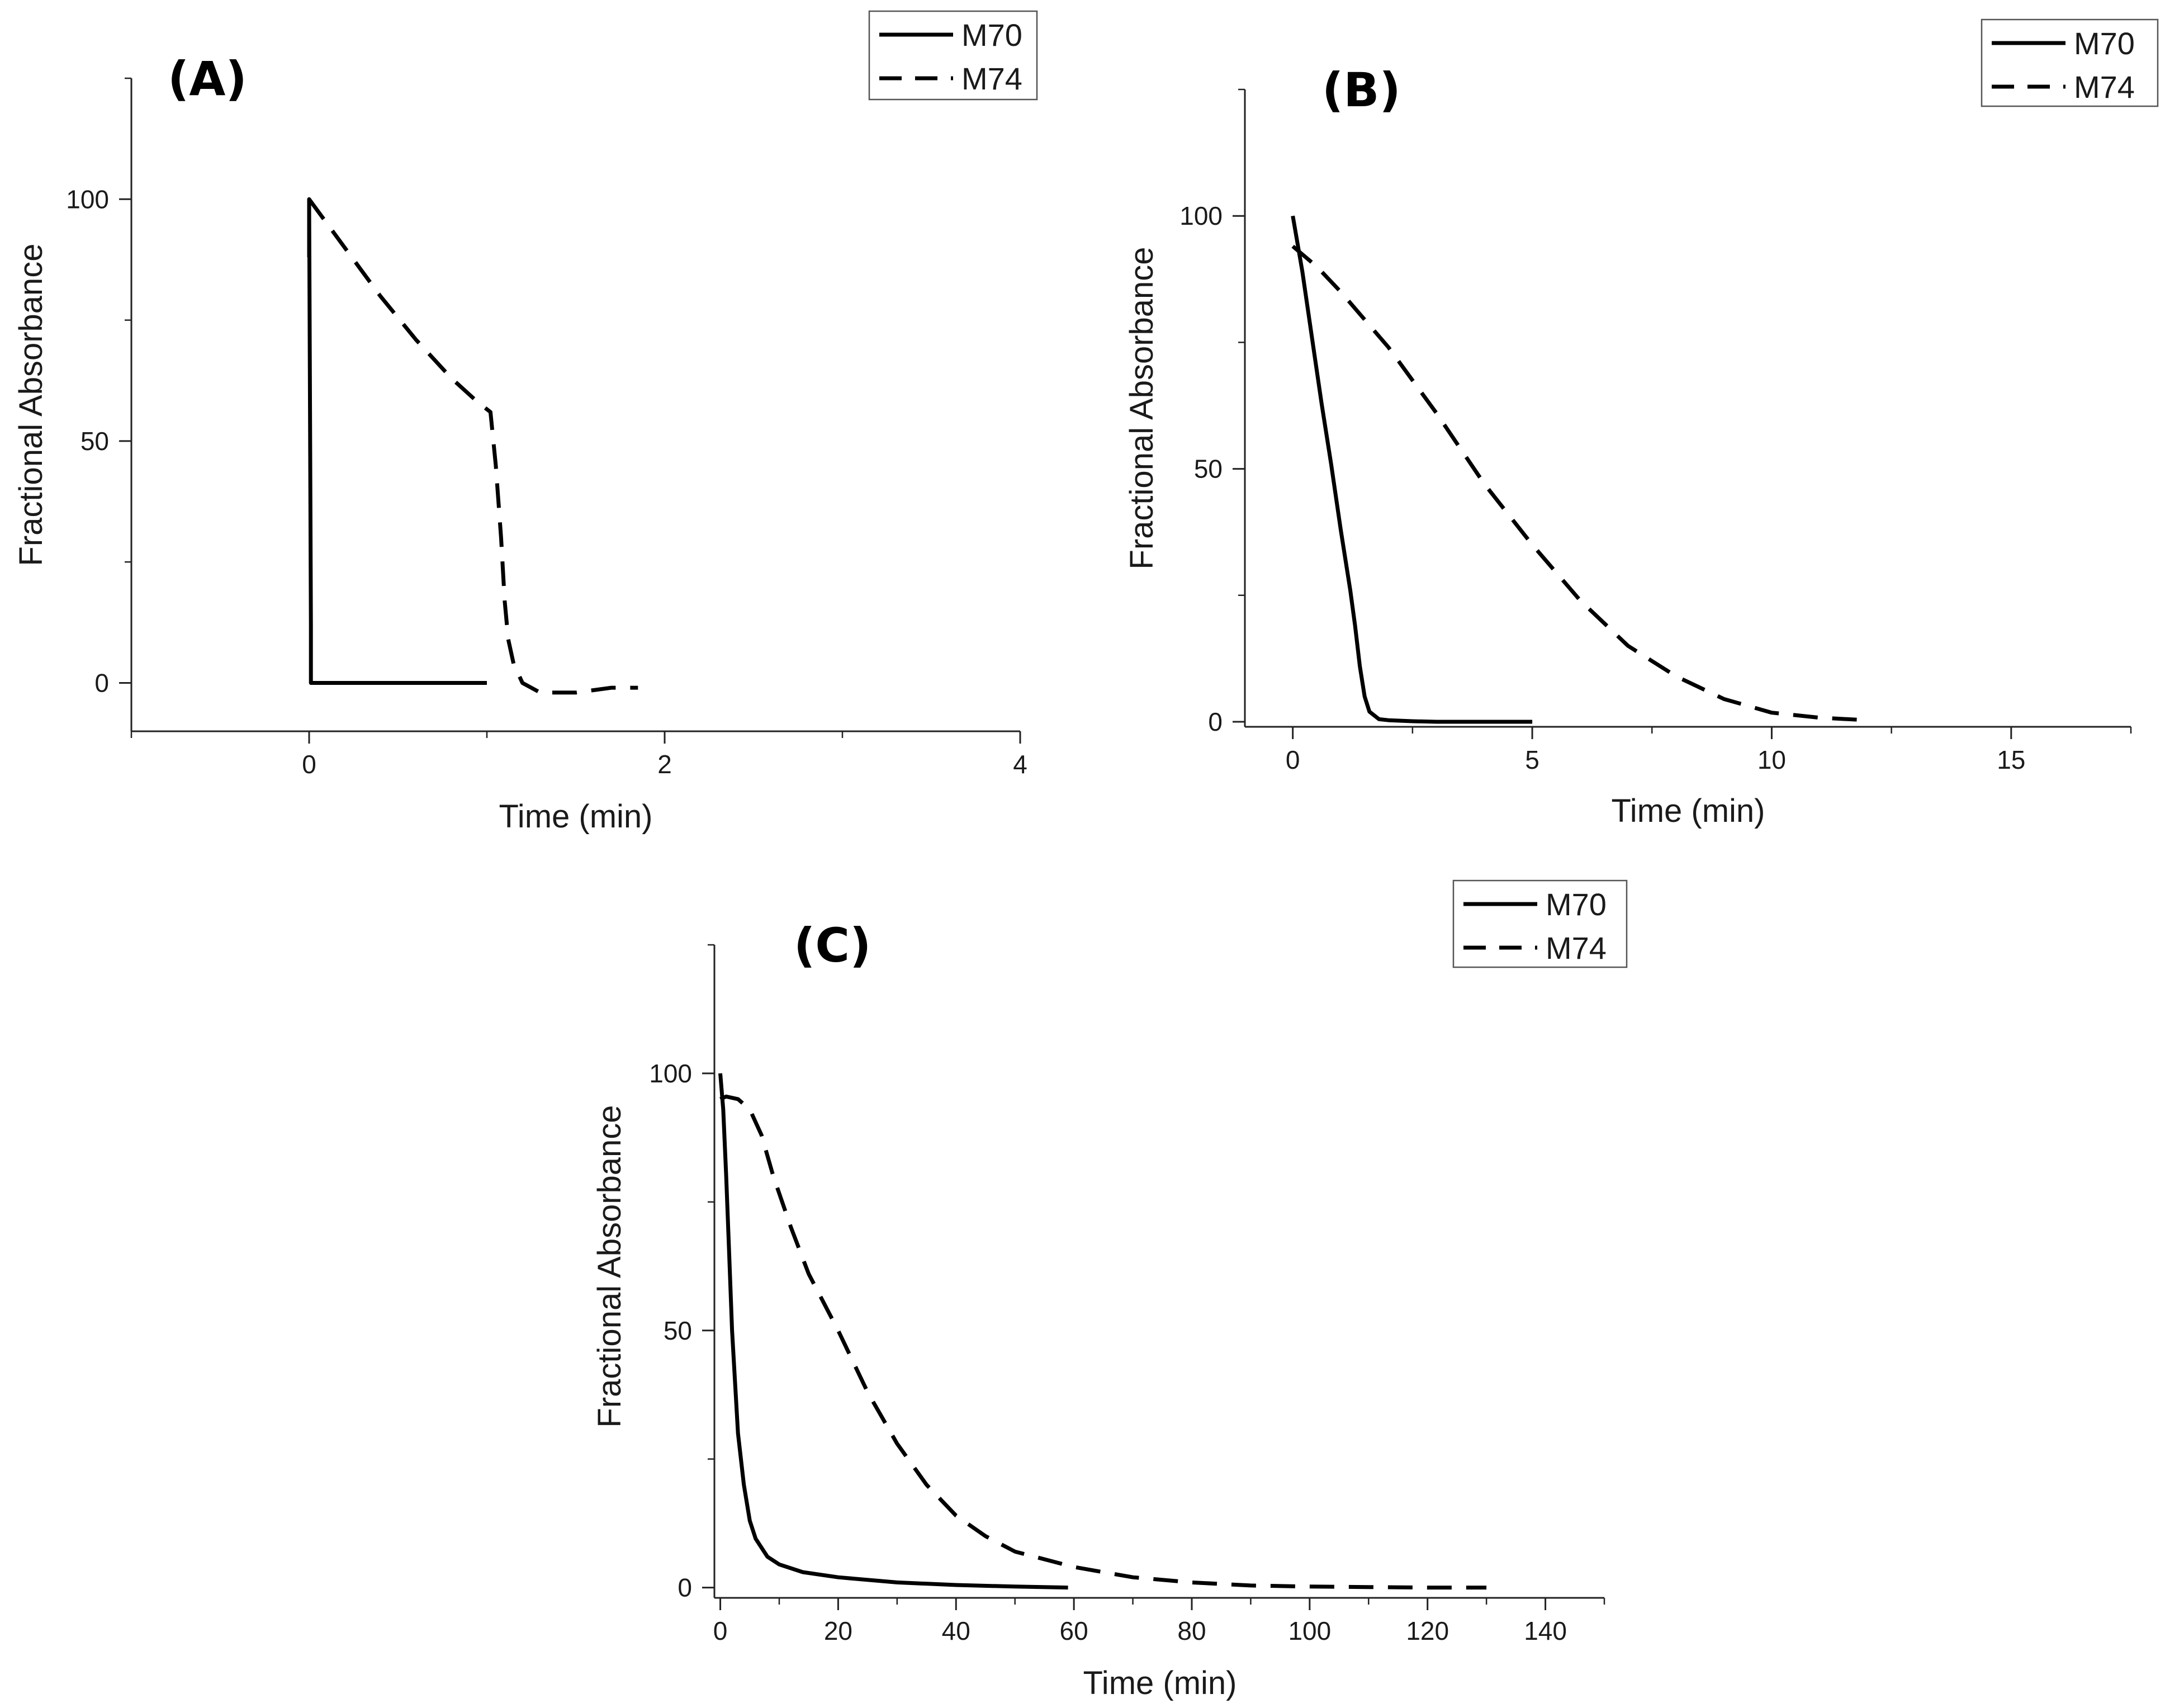 Image resolution: width=2165 pixels, height=1708 pixels. I want to click on panel-label: (C), so click(832, 945).